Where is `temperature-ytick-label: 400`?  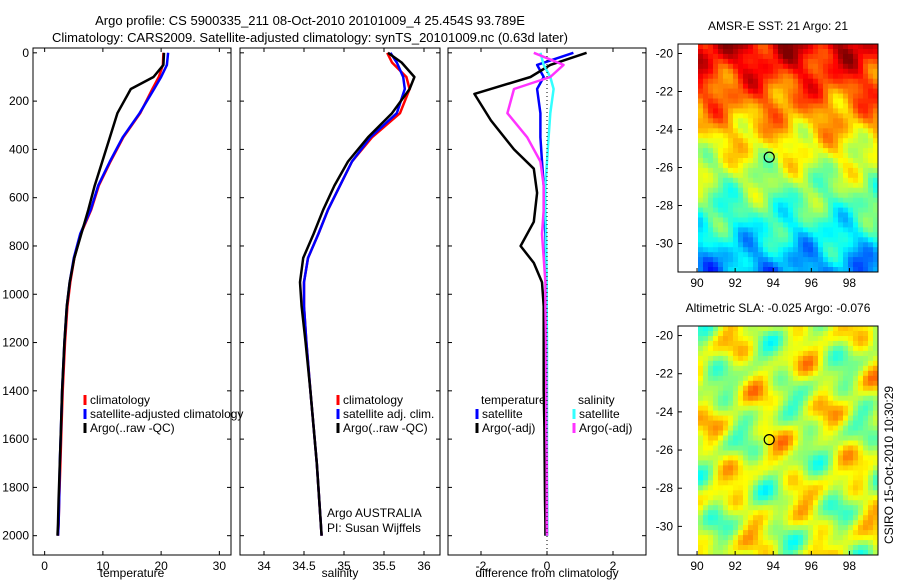 temperature-ytick-label: 400 is located at coordinates (19, 149).